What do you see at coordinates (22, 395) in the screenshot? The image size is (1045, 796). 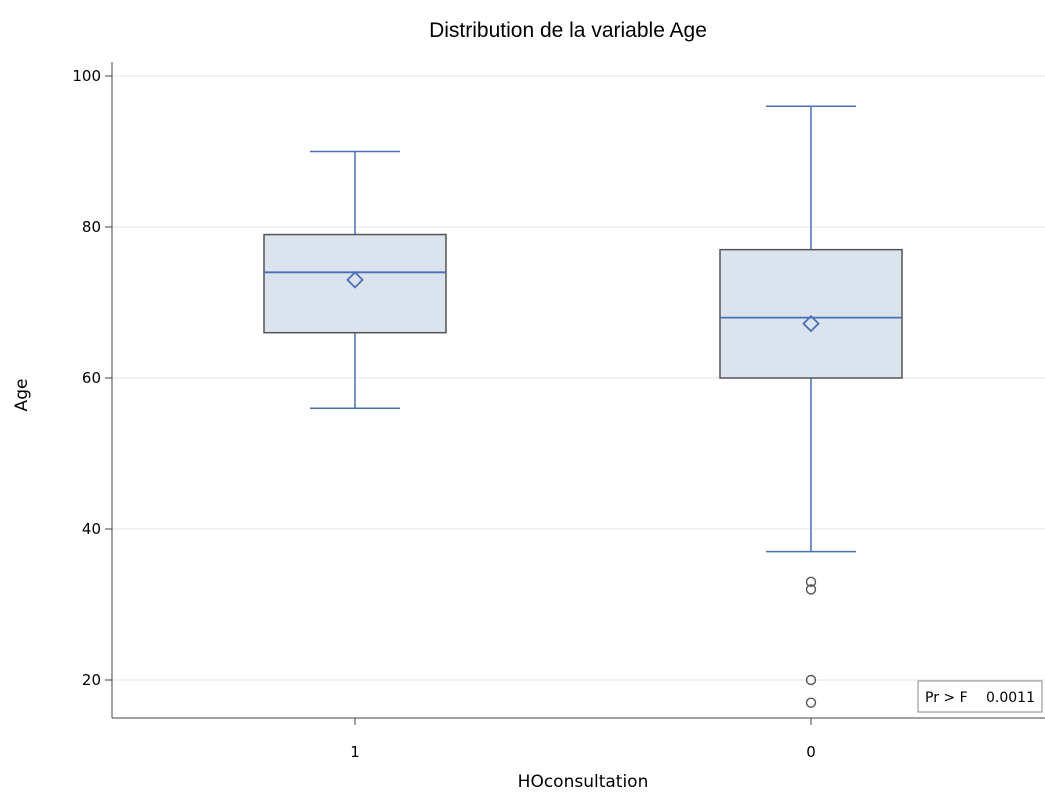 I see `y-axis-label: Age` at bounding box center [22, 395].